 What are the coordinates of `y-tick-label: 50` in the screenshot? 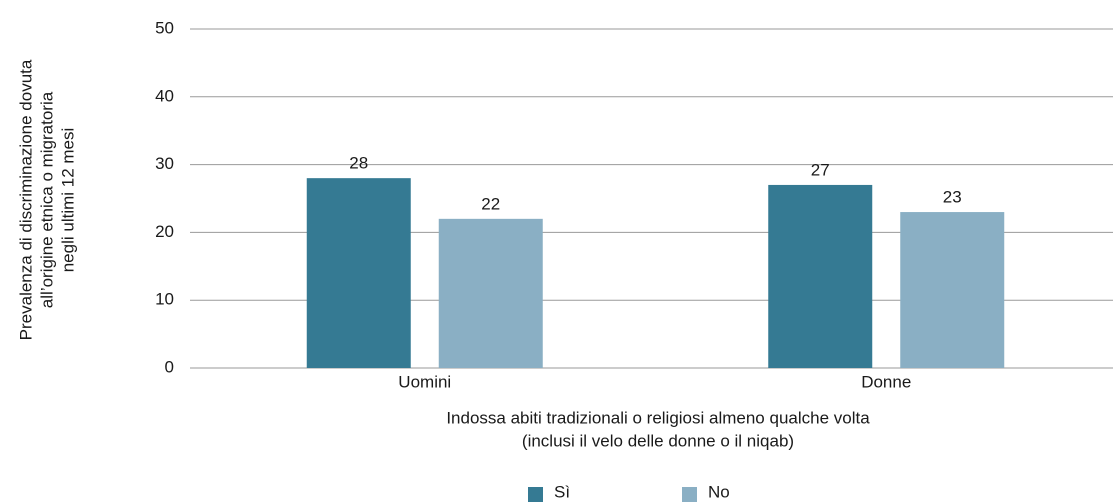 It's located at (164, 27).